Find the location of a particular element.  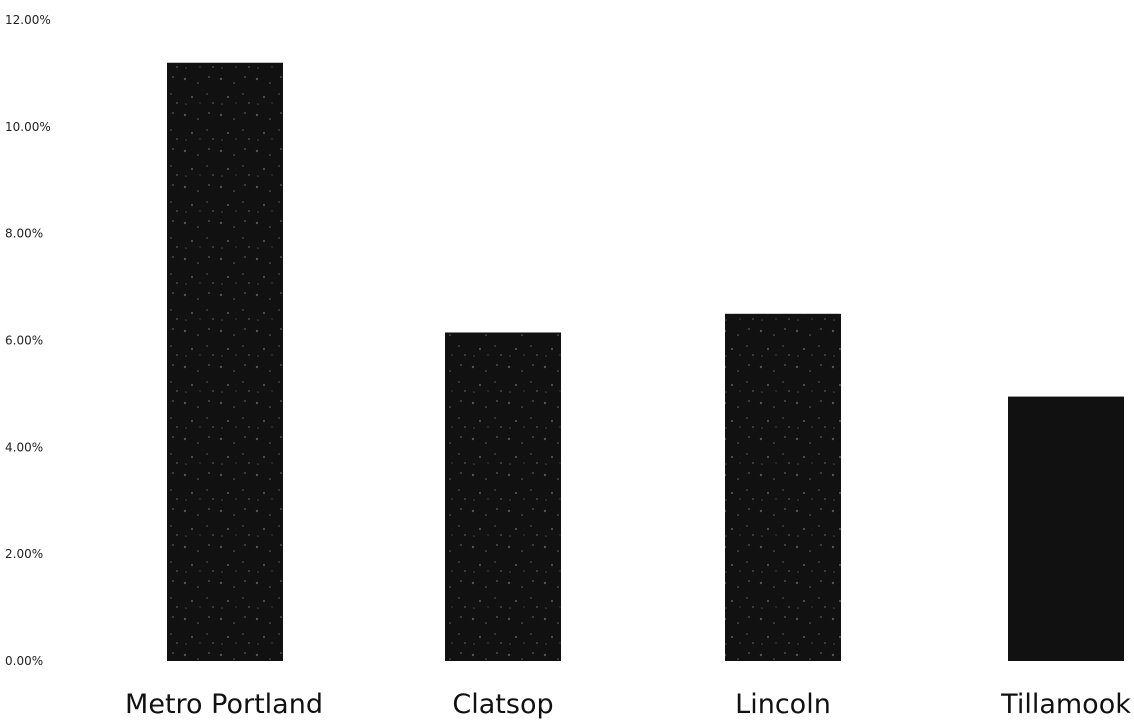

x-tick-label: Lincoln is located at coordinates (783, 704).